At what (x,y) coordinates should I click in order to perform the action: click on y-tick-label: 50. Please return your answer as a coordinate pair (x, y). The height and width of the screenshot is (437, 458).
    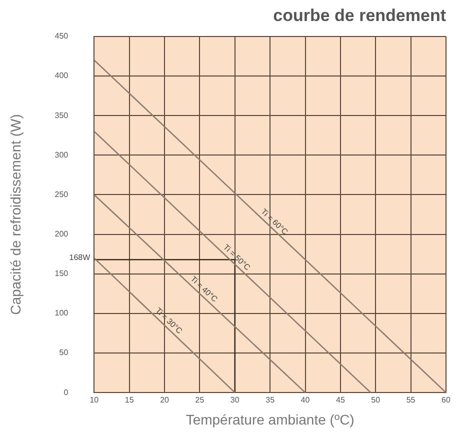
    Looking at the image, I should click on (64, 353).